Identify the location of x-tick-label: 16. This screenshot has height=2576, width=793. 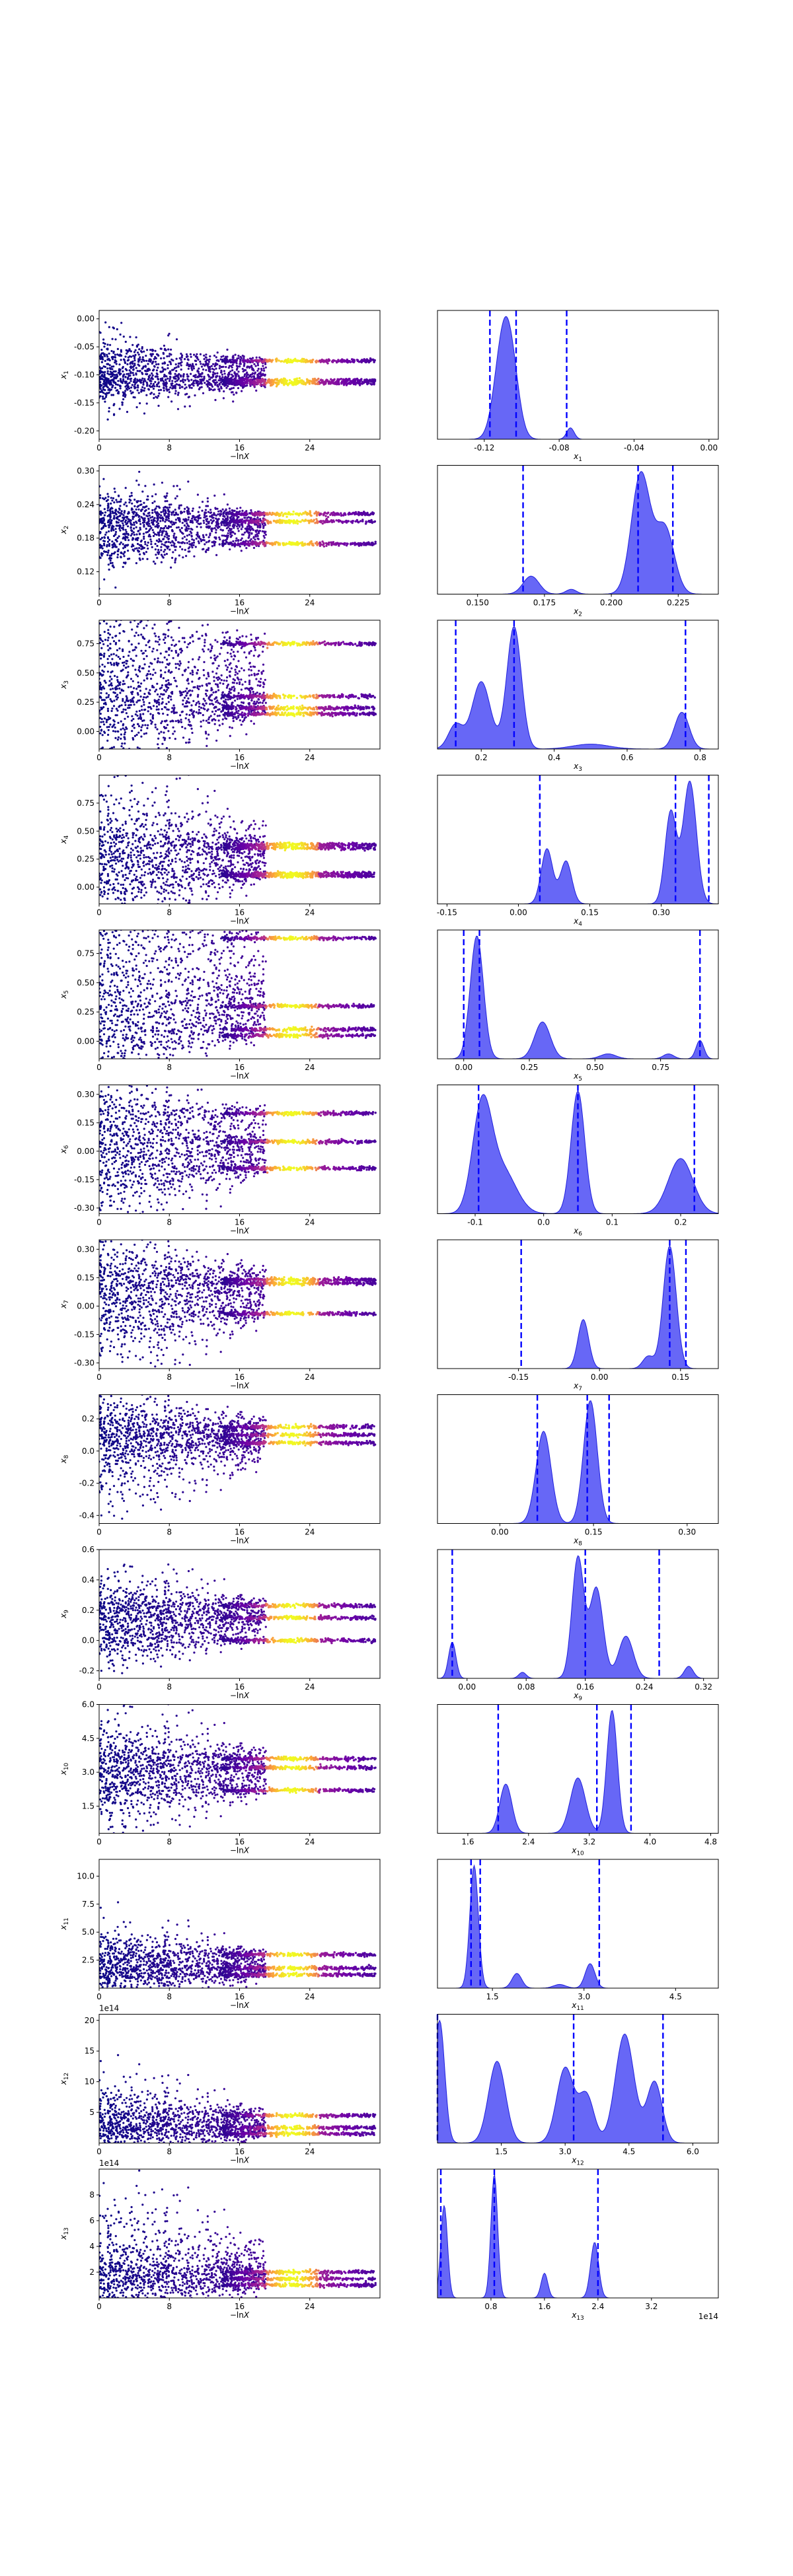
(240, 448).